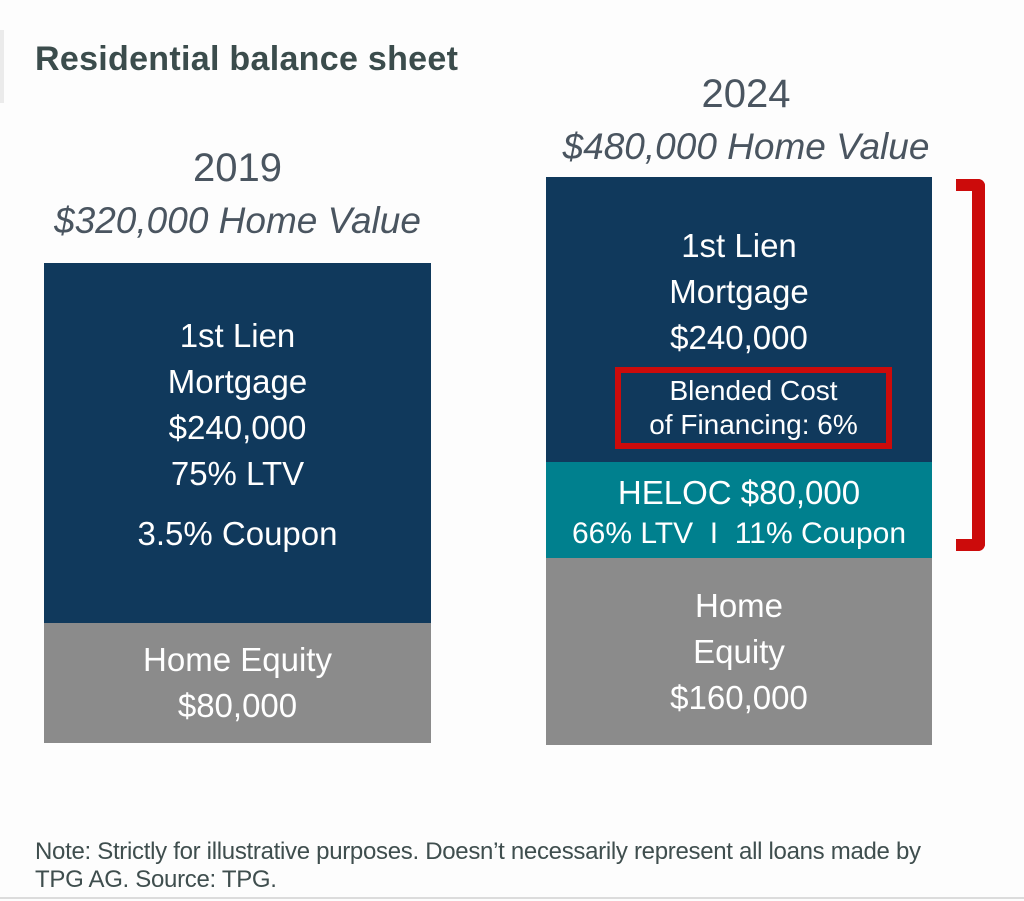  I want to click on blended-cost-value: of Financing: 6%, so click(753, 424).